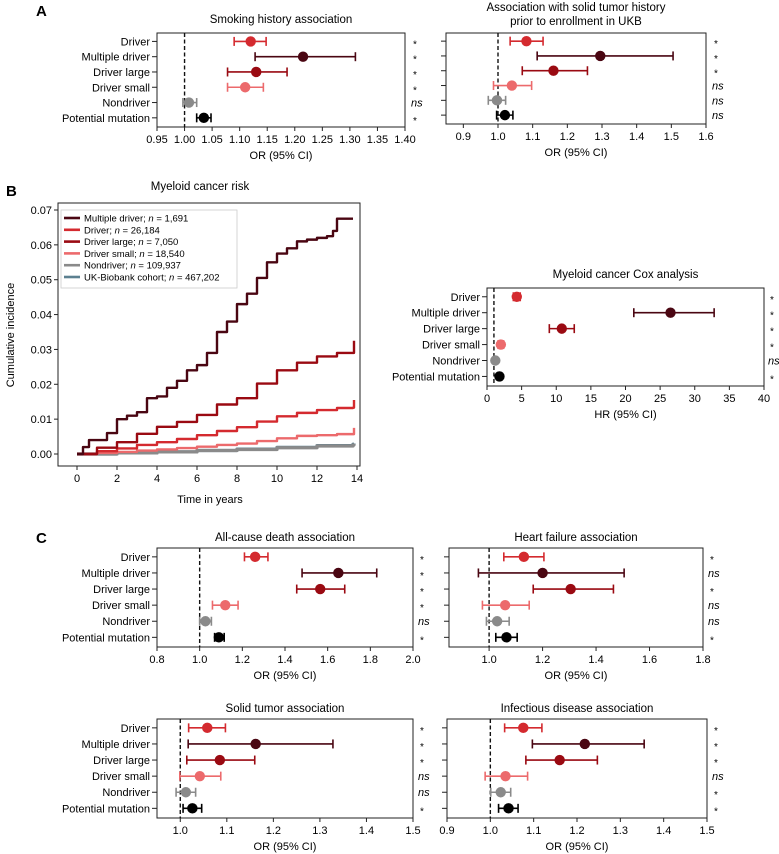  Describe the element at coordinates (157, 479) in the screenshot. I see `x-tick-label: 4` at that location.